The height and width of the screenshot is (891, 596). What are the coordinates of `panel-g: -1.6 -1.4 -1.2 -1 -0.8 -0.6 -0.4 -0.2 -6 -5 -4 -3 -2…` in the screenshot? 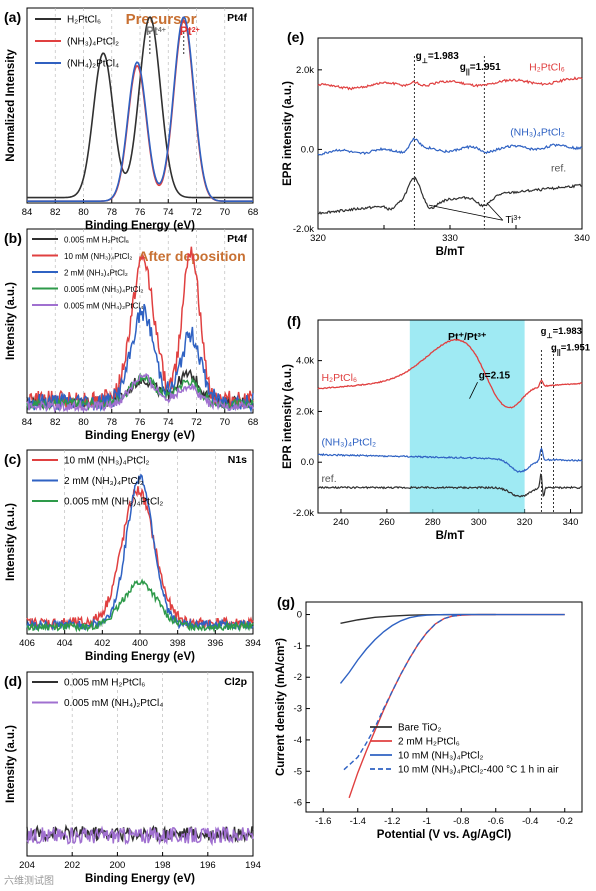 It's located at (429, 717).